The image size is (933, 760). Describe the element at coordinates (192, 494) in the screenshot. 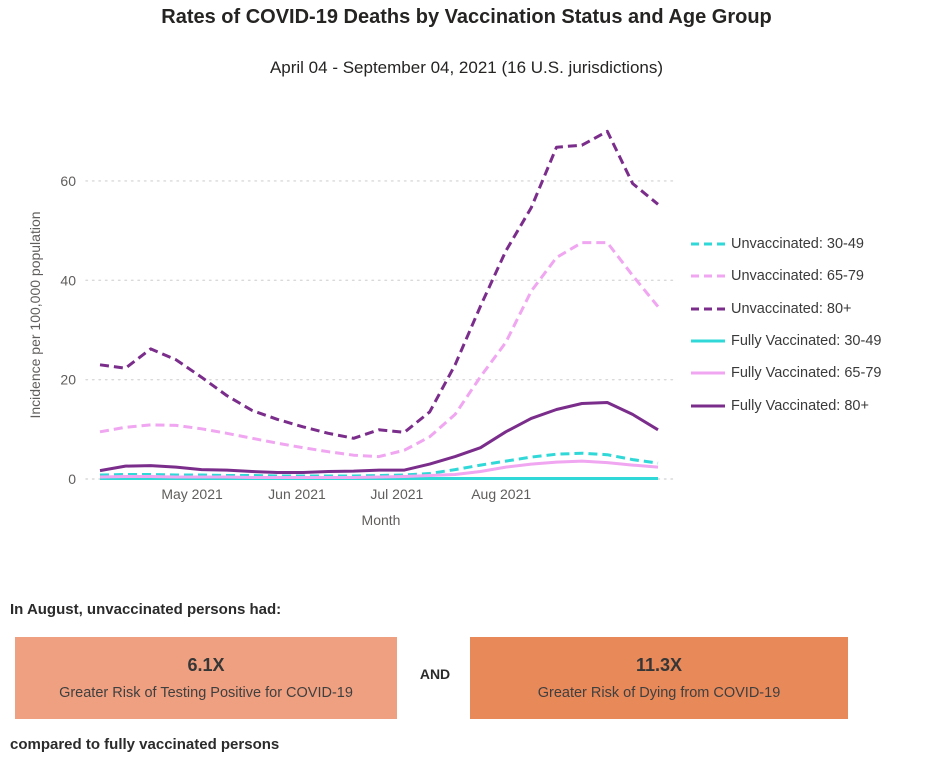

I see `x-tick-label: May 2021` at that location.